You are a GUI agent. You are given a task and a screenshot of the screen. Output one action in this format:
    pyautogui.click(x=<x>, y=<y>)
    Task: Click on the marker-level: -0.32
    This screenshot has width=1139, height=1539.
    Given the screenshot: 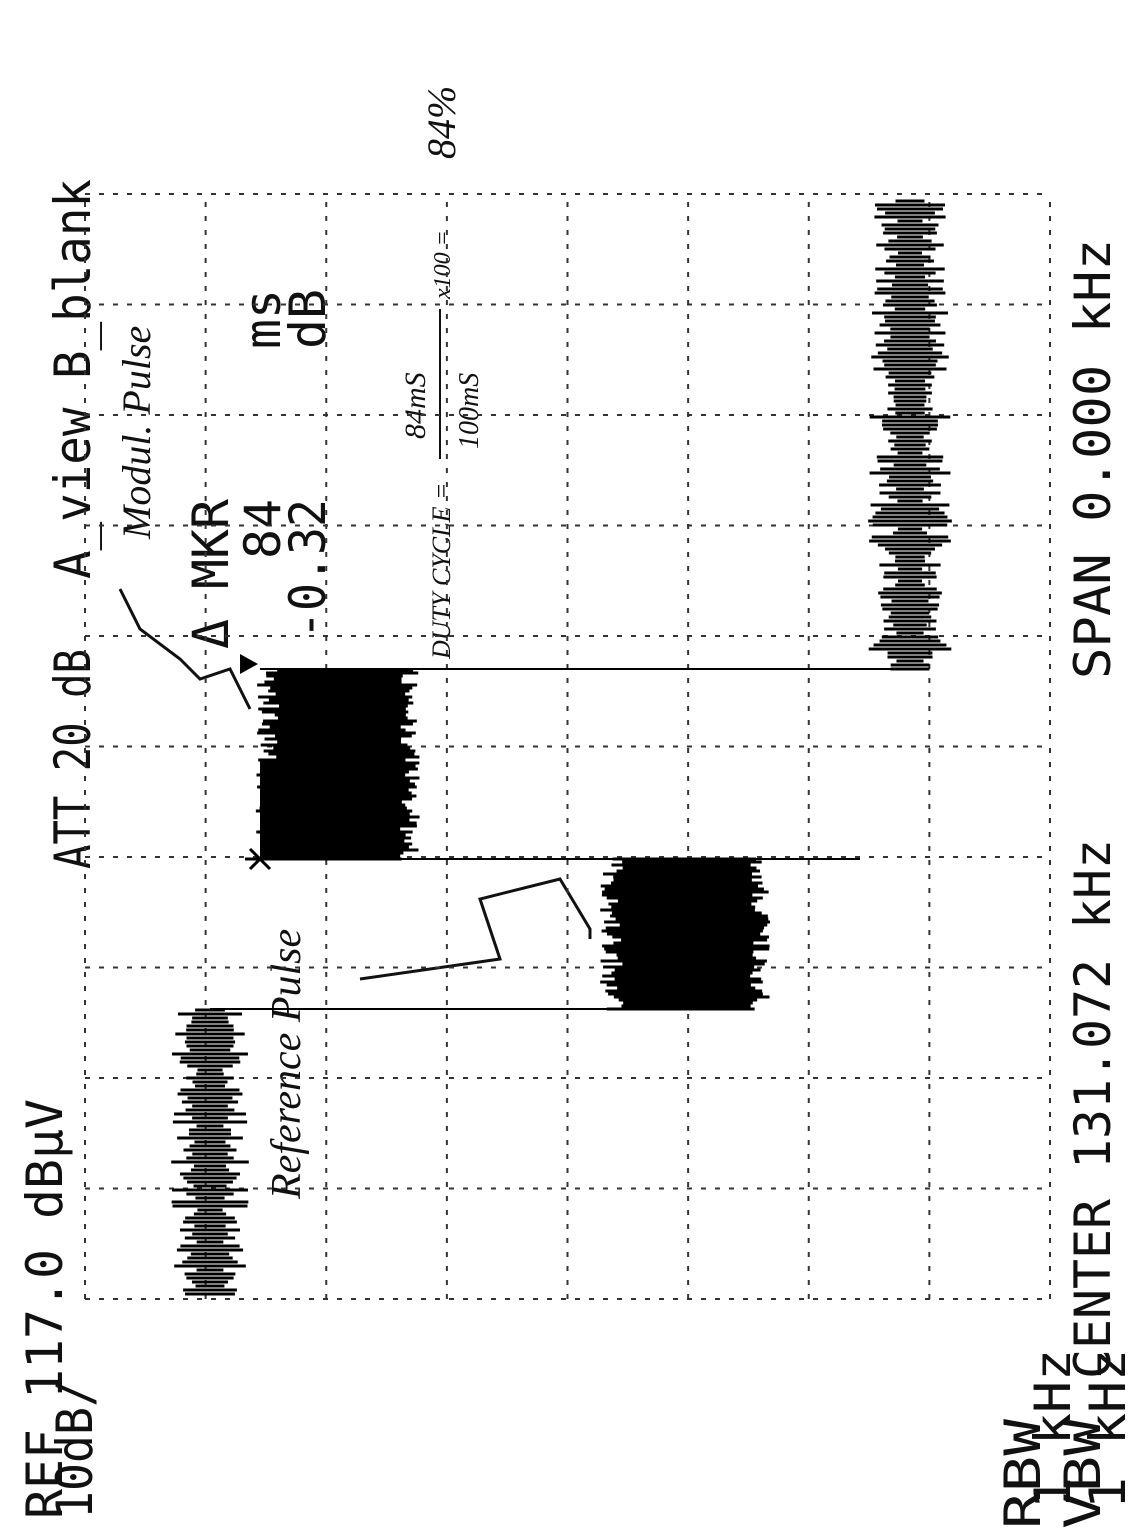 What is the action you would take?
    pyautogui.click(x=308, y=569)
    